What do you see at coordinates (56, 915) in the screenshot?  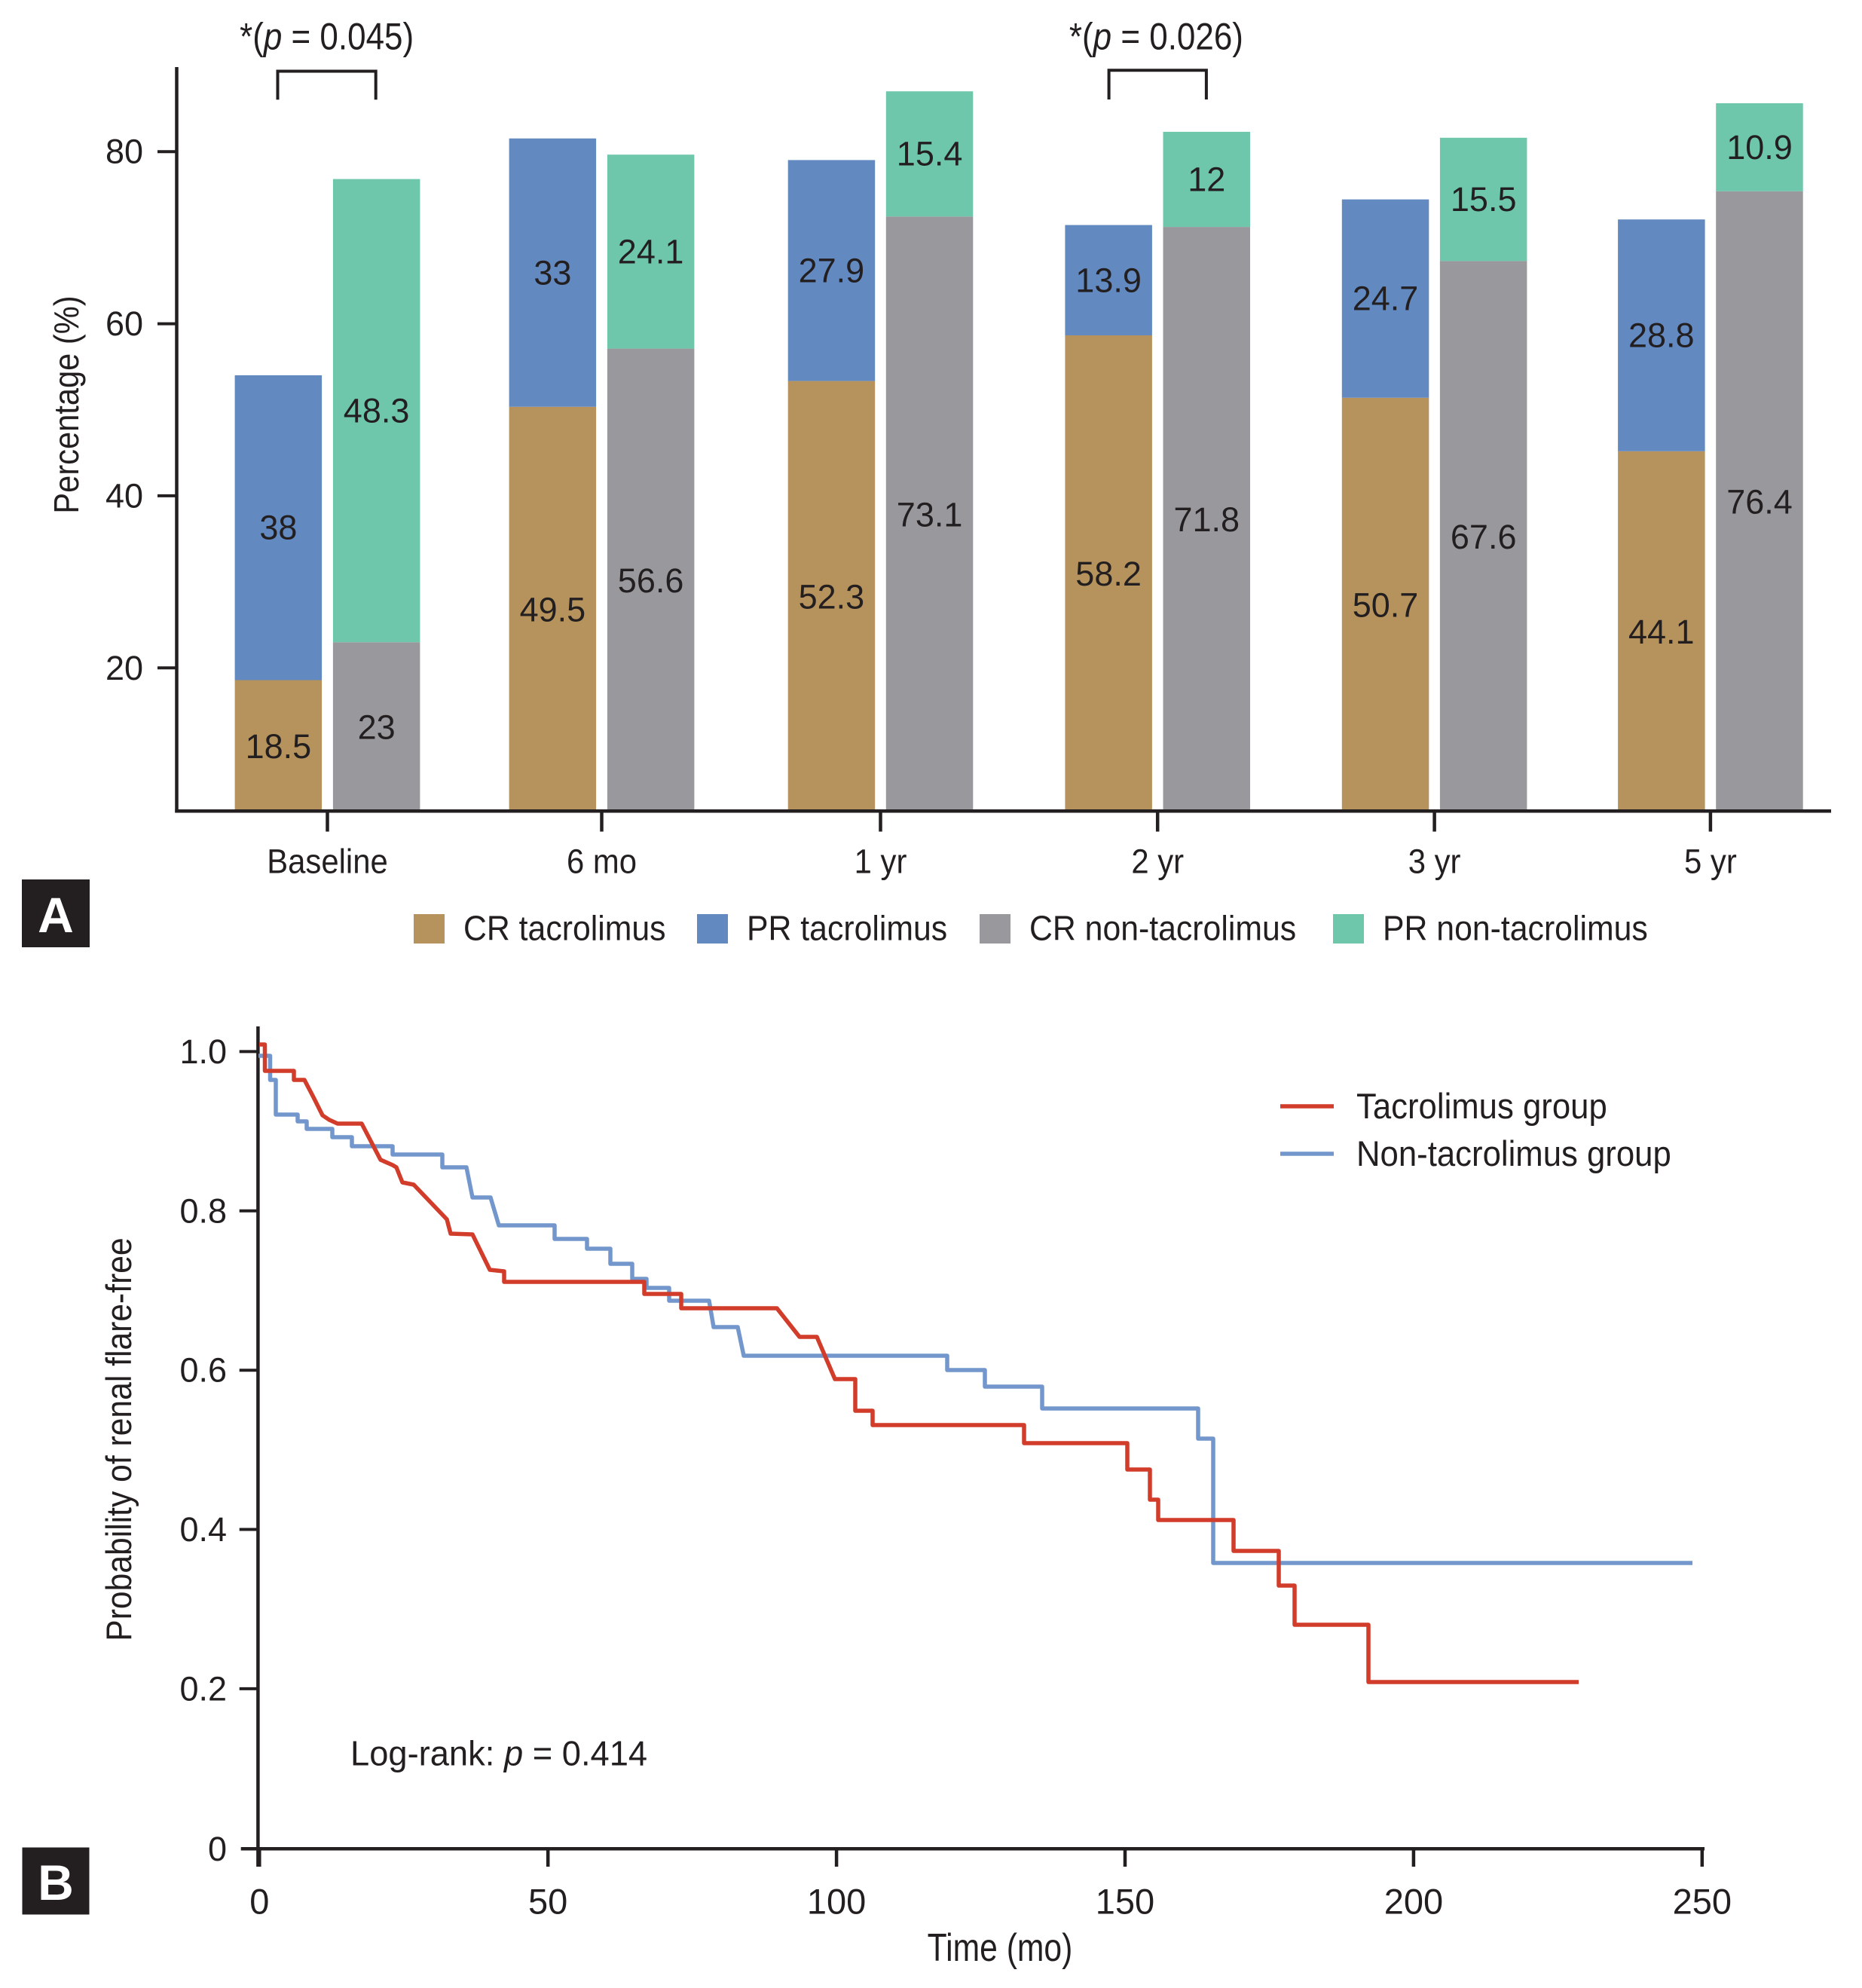 I see `svg-text: A` at bounding box center [56, 915].